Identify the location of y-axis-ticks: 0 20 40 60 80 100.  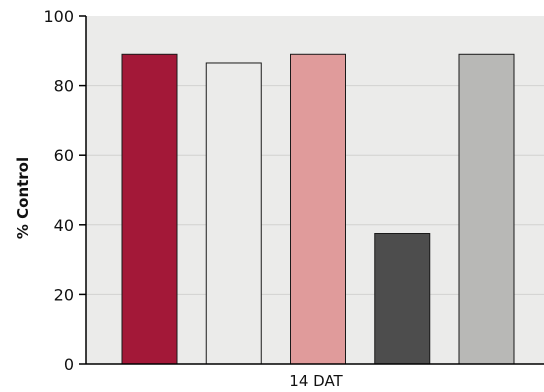
(64, 190).